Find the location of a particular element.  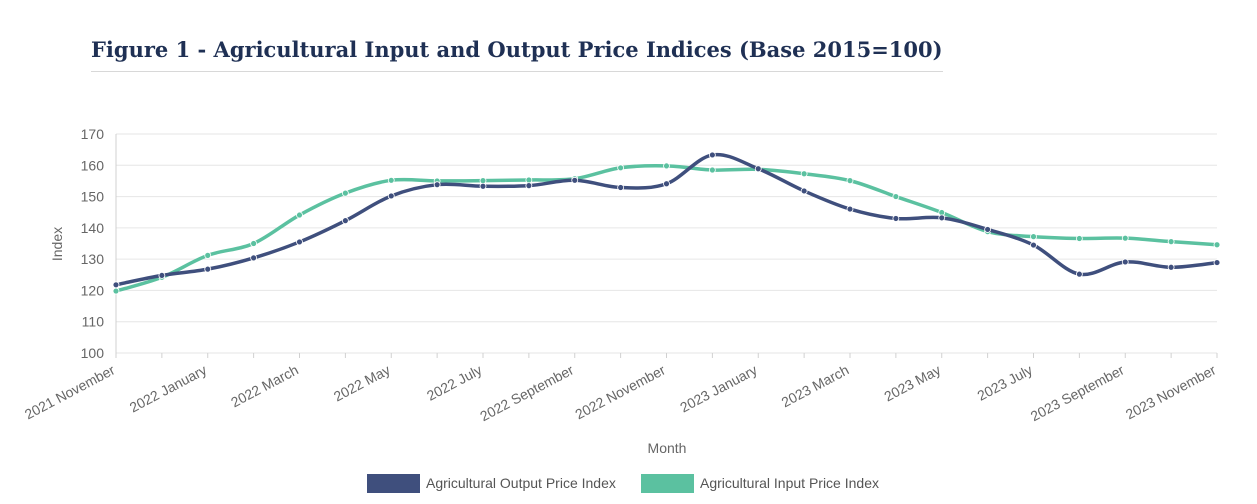

x-tick-label: 2023 November is located at coordinates (1171, 391).